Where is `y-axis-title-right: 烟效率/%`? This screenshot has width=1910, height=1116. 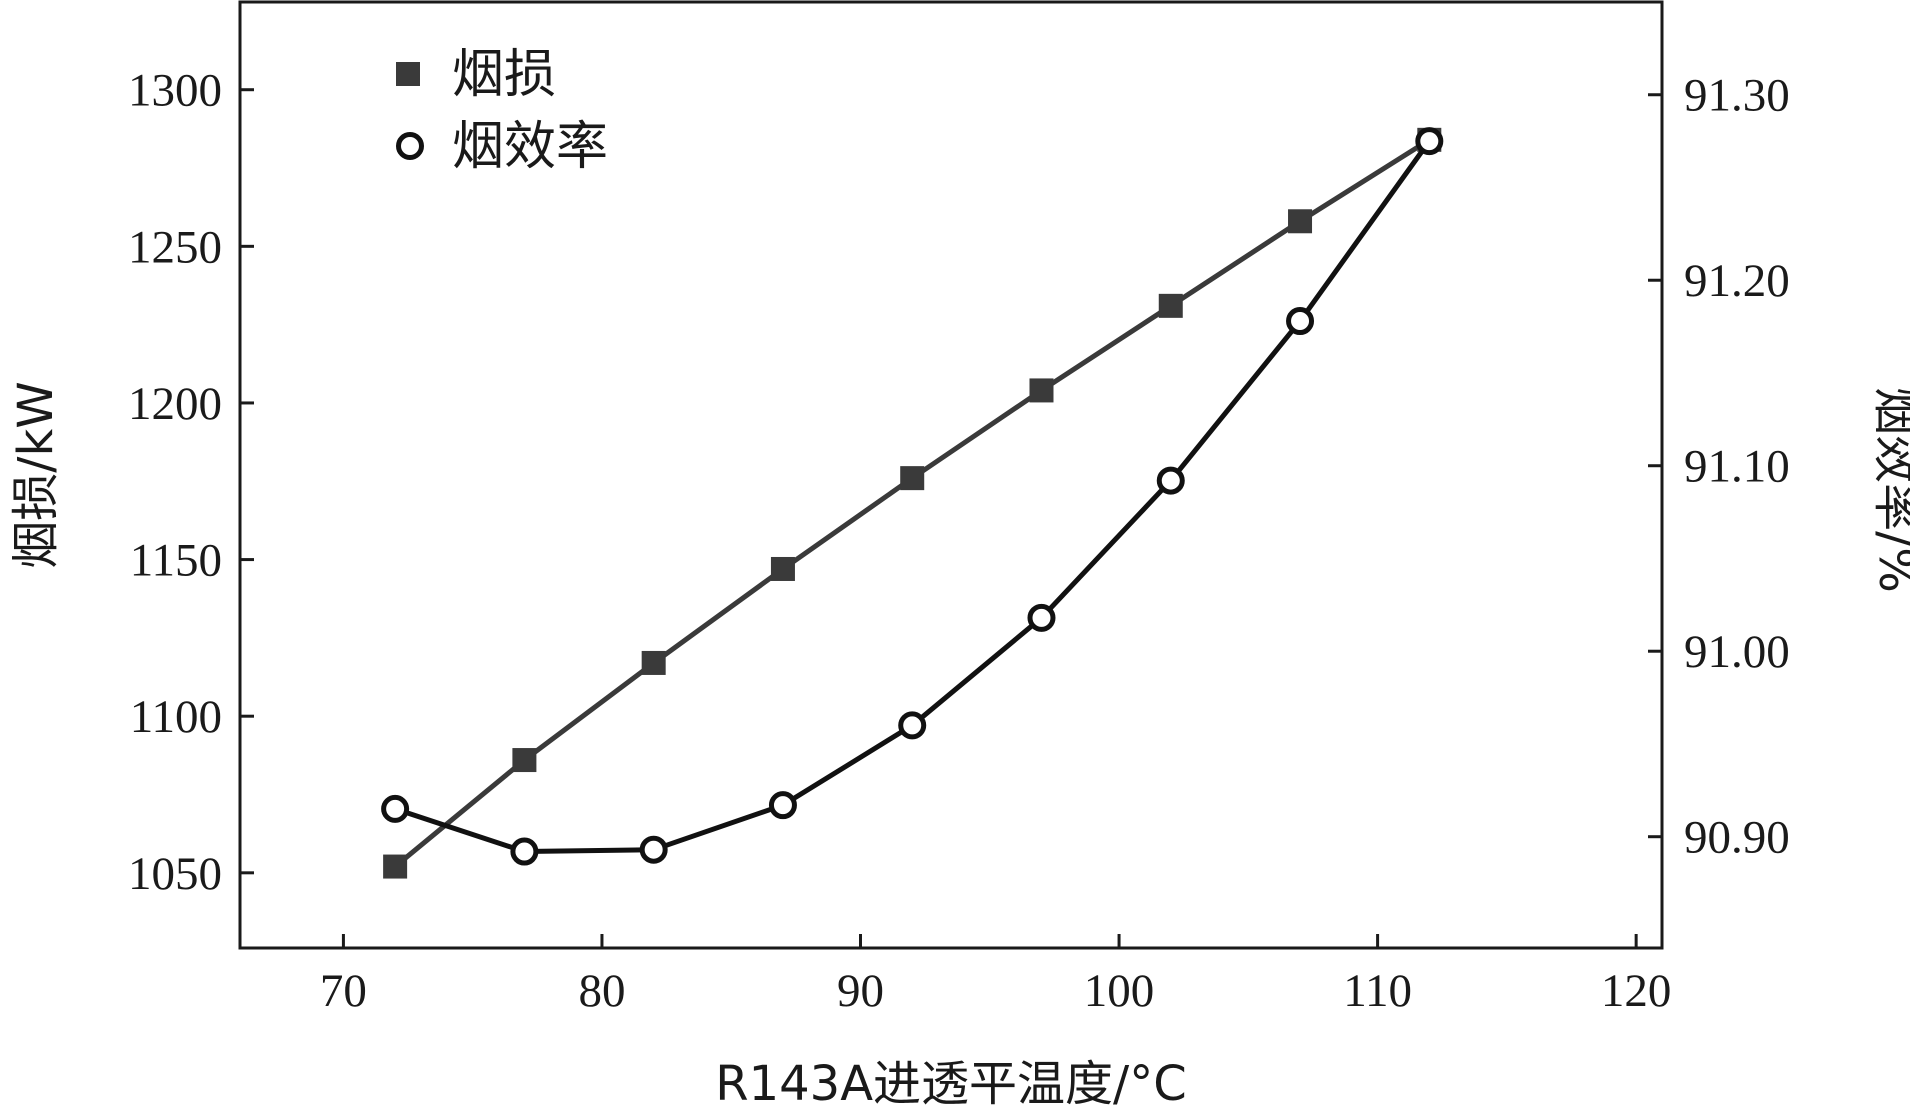
y-axis-title-right: 烟效率/% is located at coordinates (1889, 490).